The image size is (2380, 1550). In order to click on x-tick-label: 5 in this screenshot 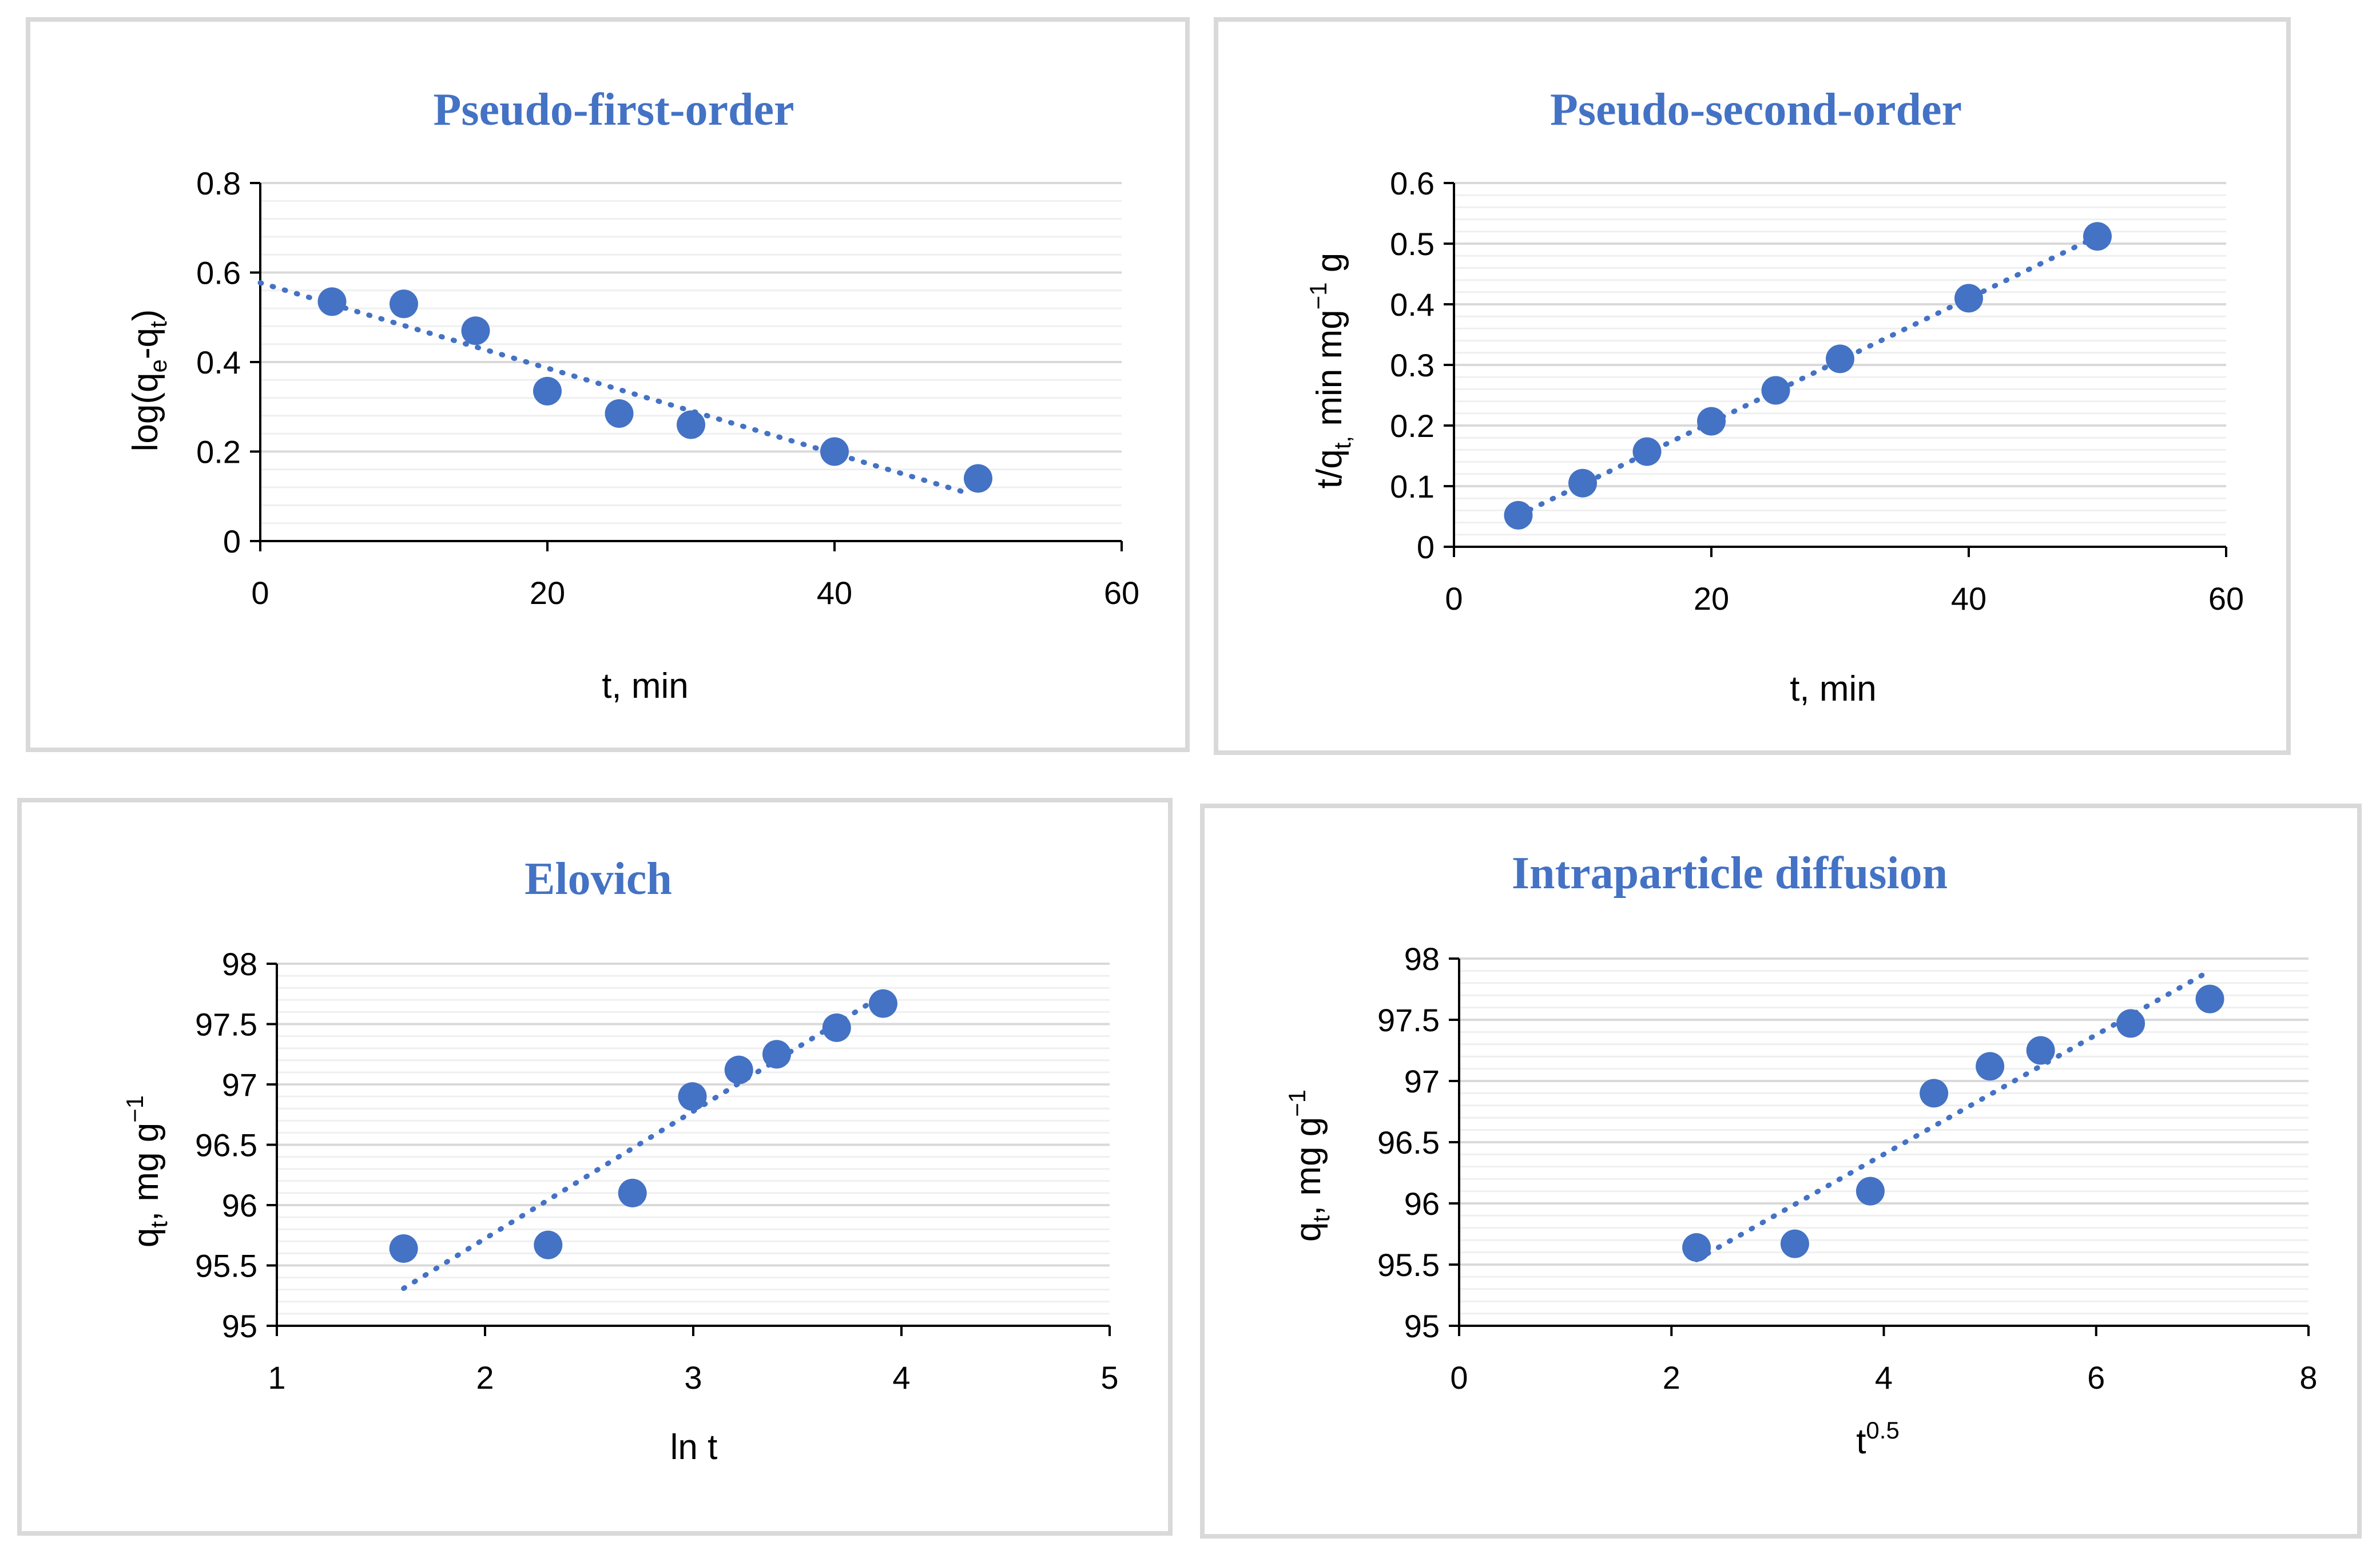, I will do `click(1109, 1378)`.